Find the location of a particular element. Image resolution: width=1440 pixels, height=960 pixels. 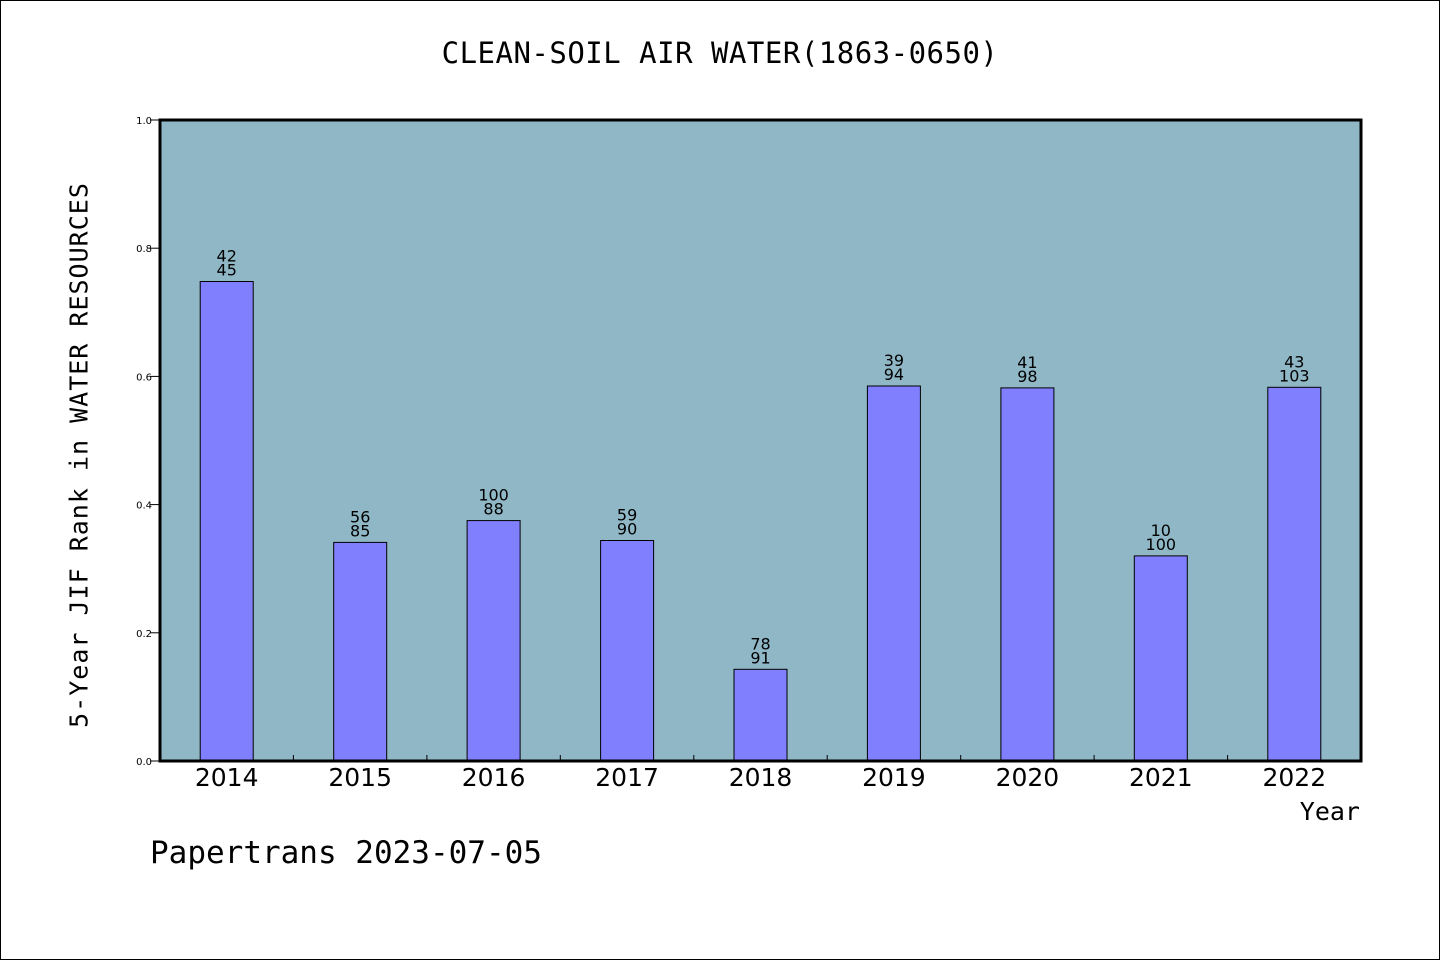

bar-2021 is located at coordinates (1160, 658).